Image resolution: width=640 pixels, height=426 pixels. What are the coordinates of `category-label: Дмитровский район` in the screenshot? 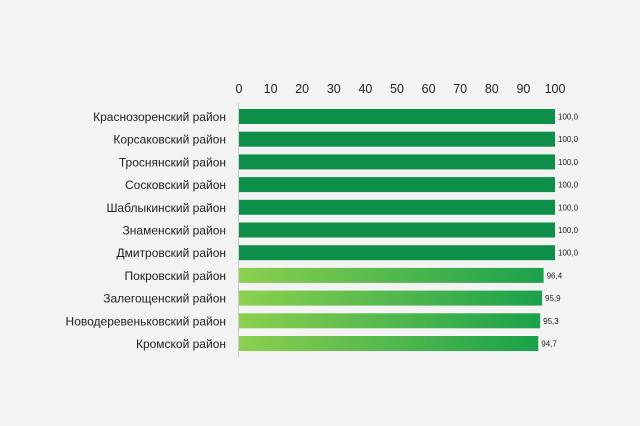 It's located at (171, 253).